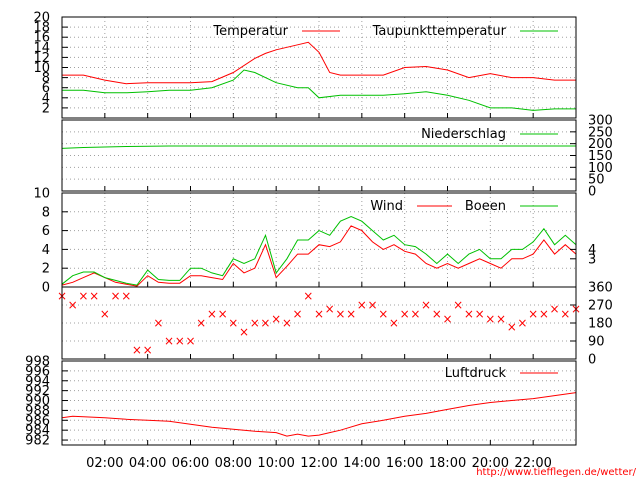  Describe the element at coordinates (37, 391) in the screenshot. I see `y-tick-label: 992` at that location.